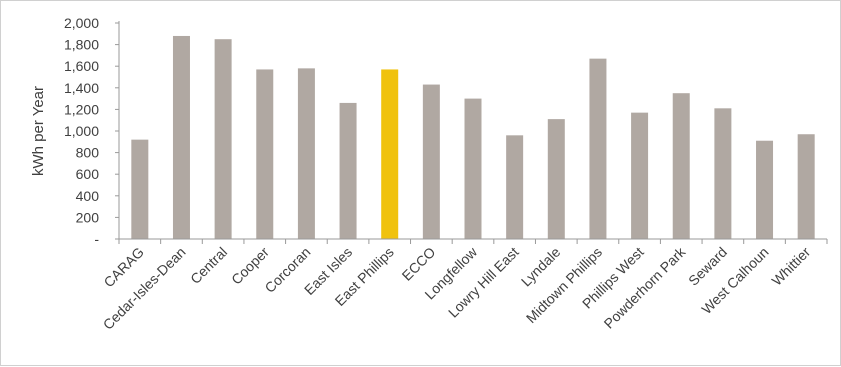  Describe the element at coordinates (81, 88) in the screenshot. I see `y-tick-label: 1,400` at that location.